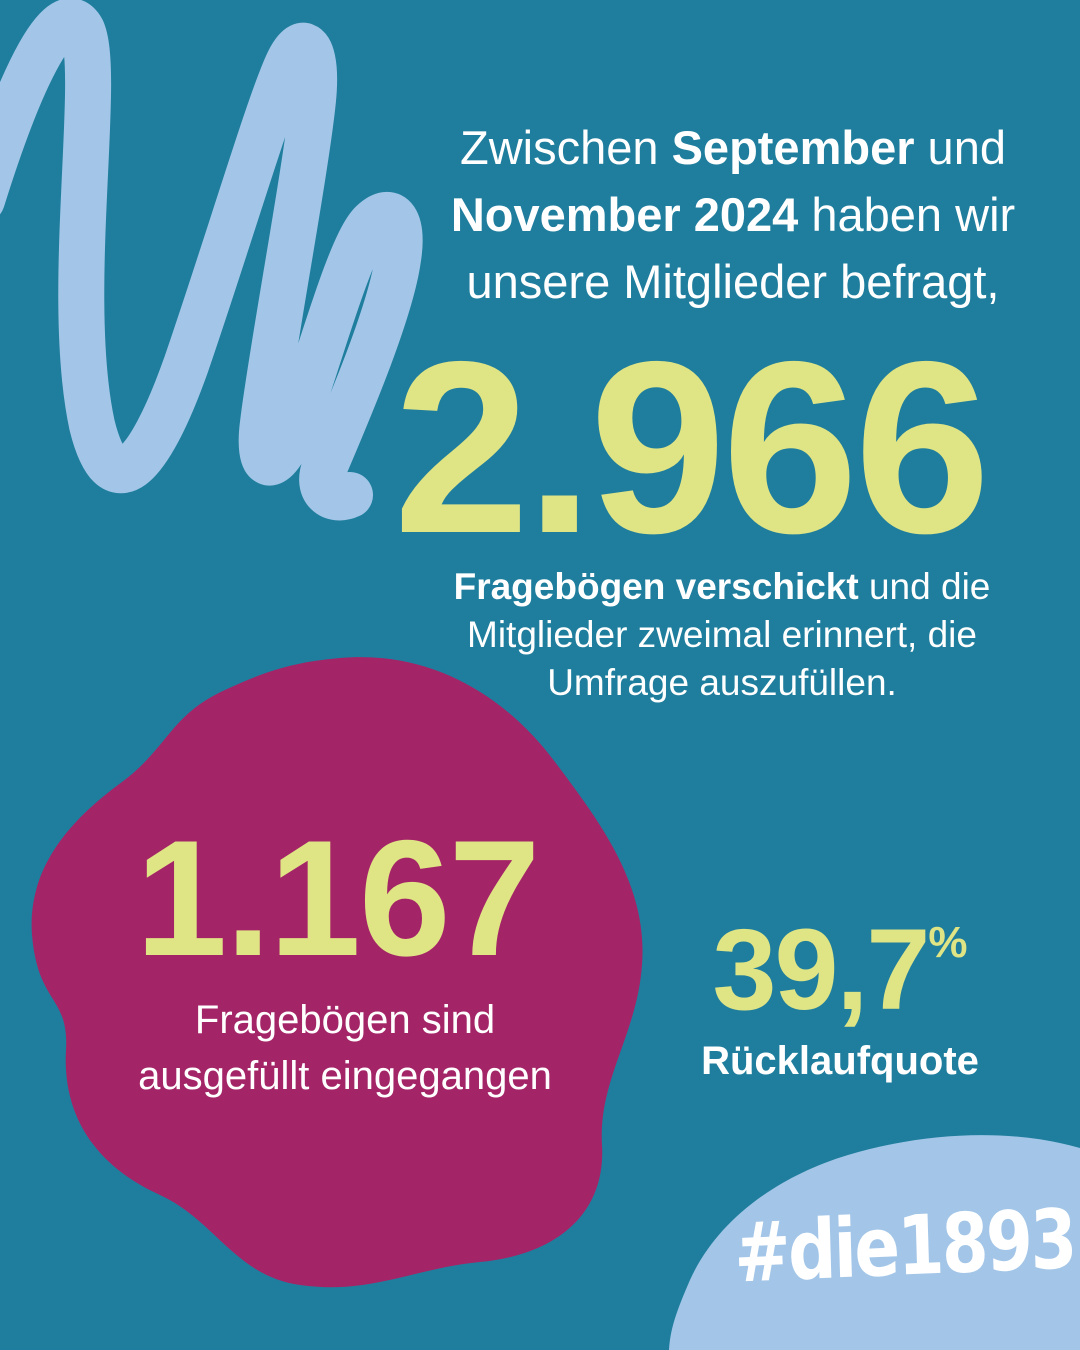  I want to click on hashtag-logo: #die1893, so click(904, 1247).